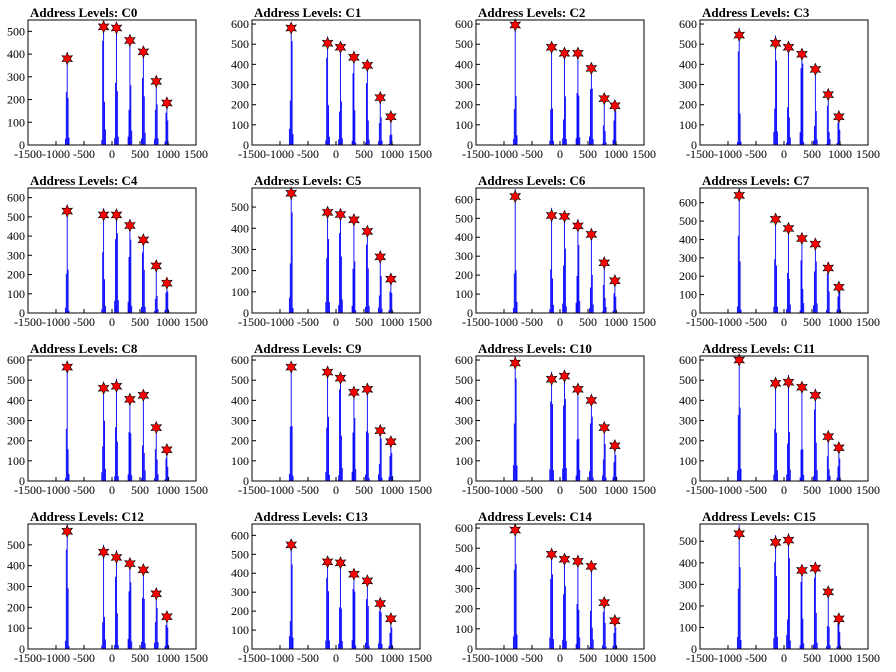  What do you see at coordinates (308, 154) in the screenshot?
I see `x-tick-label: -500` at bounding box center [308, 154].